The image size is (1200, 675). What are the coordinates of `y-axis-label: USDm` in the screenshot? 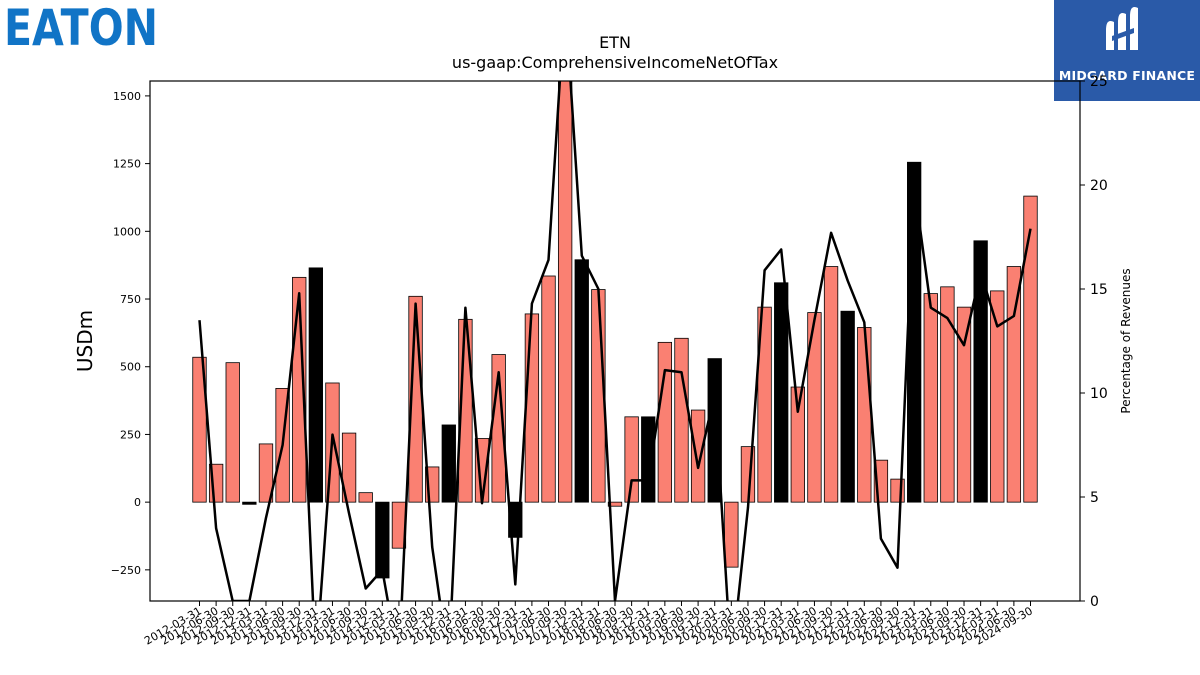 It's located at (85, 341).